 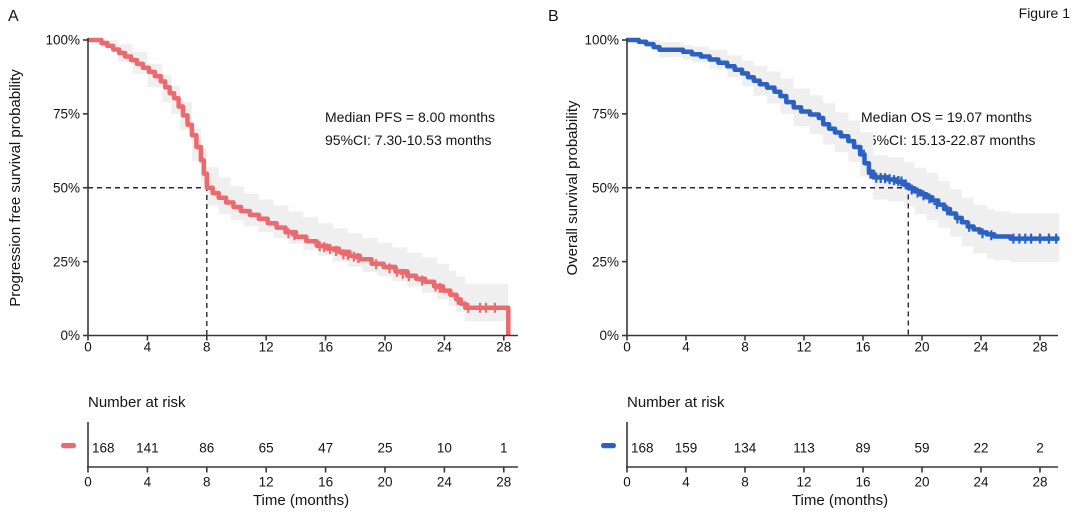 What do you see at coordinates (1039, 482) in the screenshot?
I see `risk-x-tick-label: 28` at bounding box center [1039, 482].